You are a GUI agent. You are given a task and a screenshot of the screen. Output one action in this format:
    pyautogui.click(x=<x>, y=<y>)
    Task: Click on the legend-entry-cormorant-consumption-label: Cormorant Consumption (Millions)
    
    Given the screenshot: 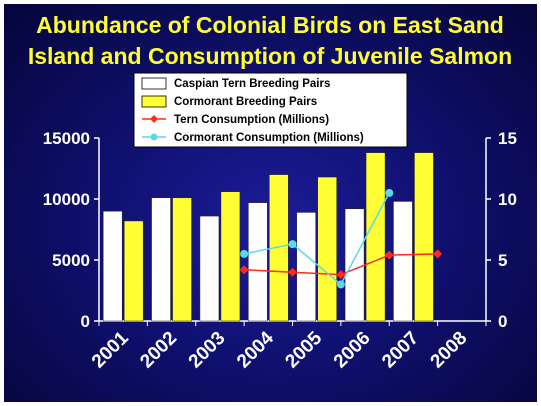 What is the action you would take?
    pyautogui.click(x=269, y=138)
    